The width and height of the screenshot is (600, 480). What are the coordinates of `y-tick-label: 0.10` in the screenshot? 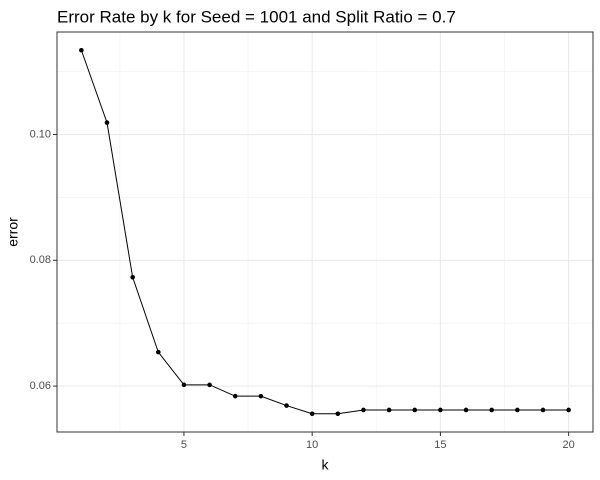 It's located at (40, 134).